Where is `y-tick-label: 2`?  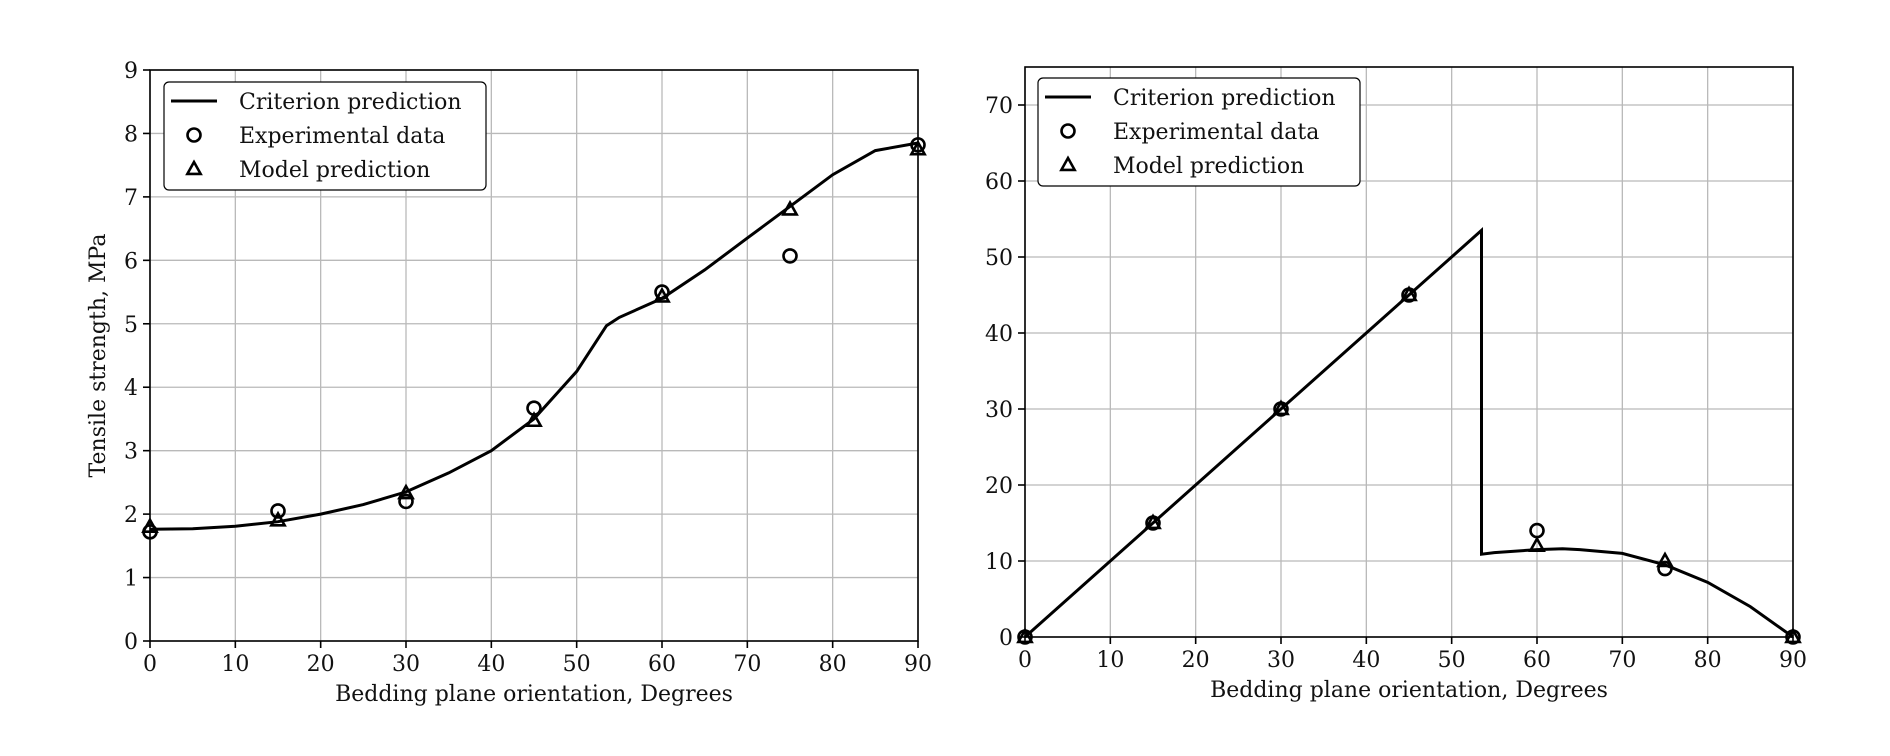 y-tick-label: 2 is located at coordinates (131, 515).